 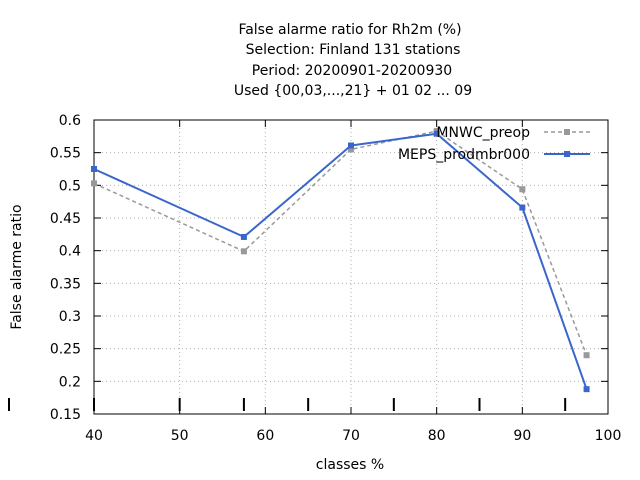 What do you see at coordinates (437, 436) in the screenshot?
I see `x-tick-label: 80` at bounding box center [437, 436].